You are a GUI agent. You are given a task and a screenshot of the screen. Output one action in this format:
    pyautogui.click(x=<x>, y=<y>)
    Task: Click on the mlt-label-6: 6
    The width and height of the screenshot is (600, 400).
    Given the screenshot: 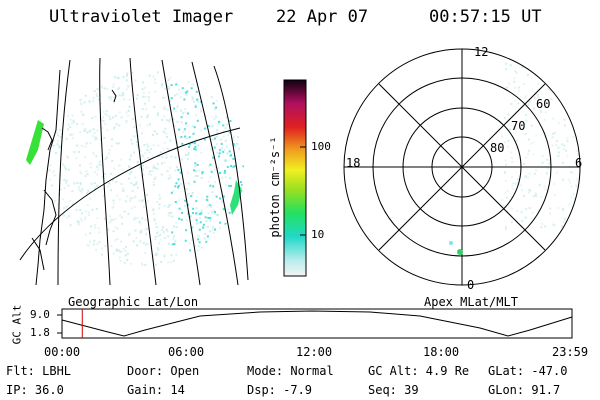 What is the action you would take?
    pyautogui.click(x=579, y=163)
    